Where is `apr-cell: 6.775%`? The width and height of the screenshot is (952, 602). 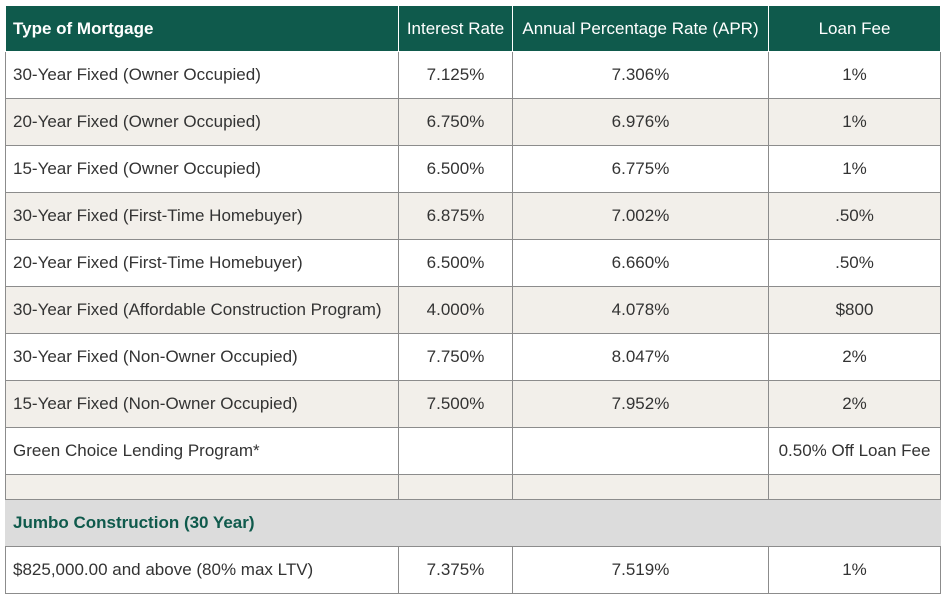 apr-cell: 6.775% is located at coordinates (640, 169).